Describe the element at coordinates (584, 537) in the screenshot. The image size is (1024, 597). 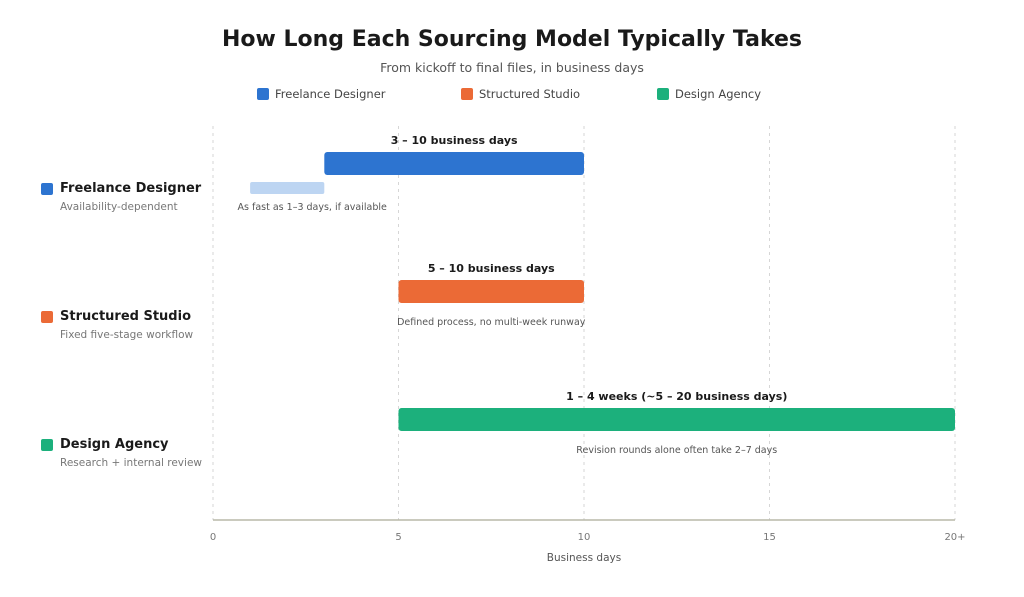
I see `x-tick-label-2: 10` at that location.